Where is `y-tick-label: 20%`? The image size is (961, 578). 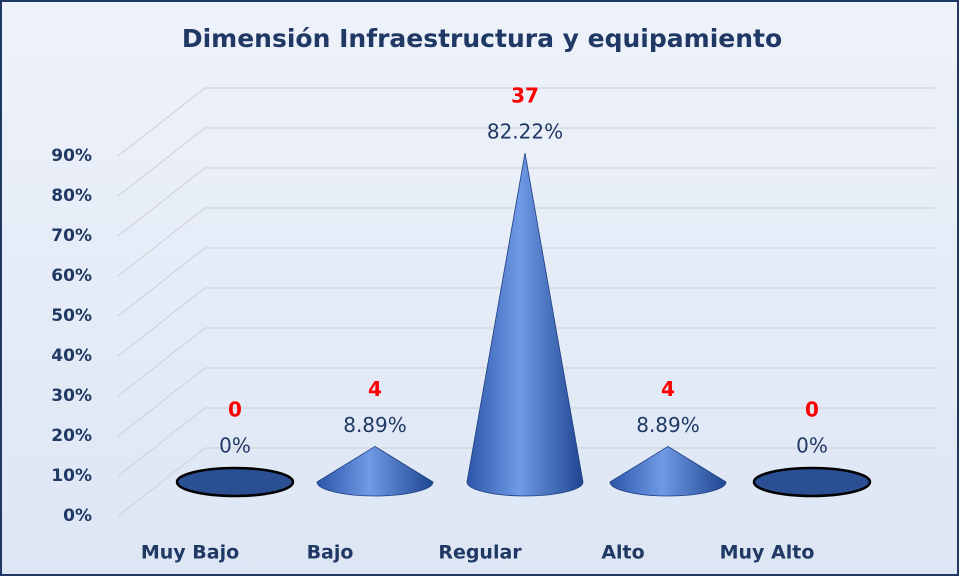
y-tick-label: 20% is located at coordinates (71, 436).